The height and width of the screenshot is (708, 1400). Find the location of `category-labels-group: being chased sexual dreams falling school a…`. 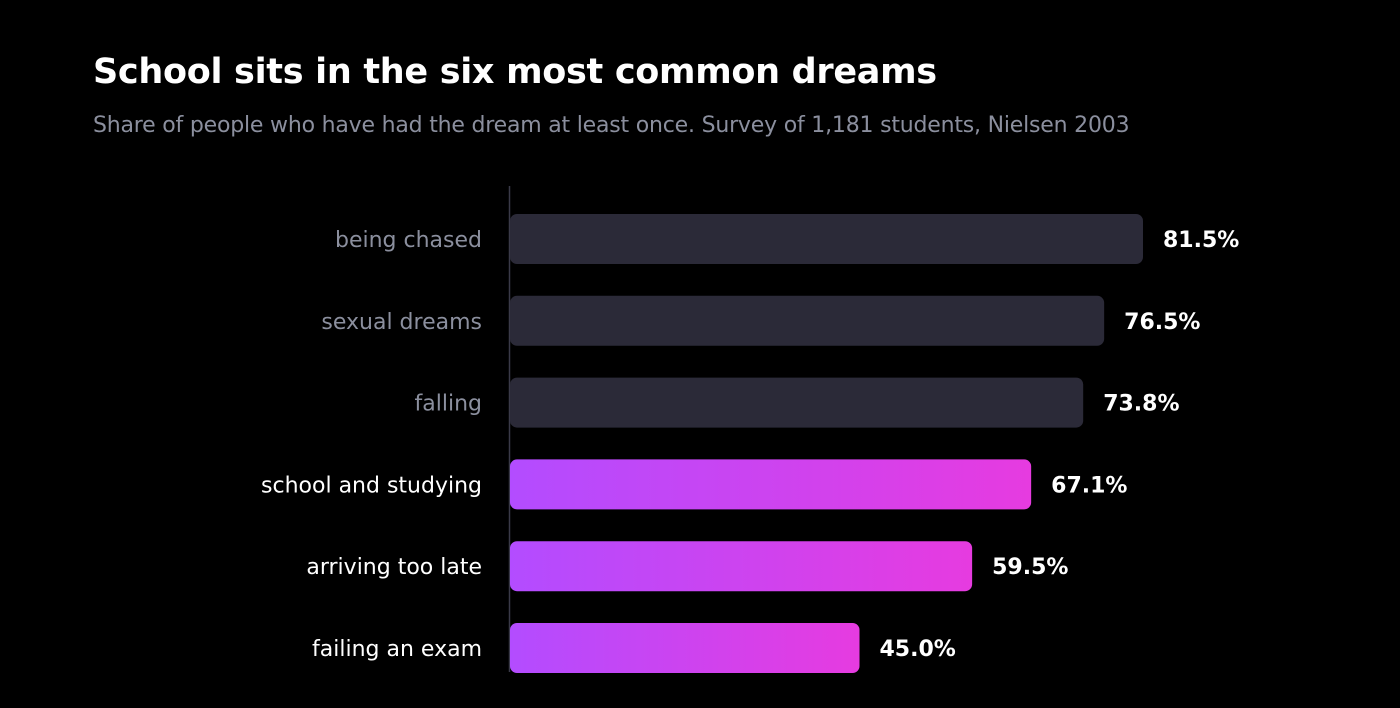

category-labels-group: being chased sexual dreams falling school a… is located at coordinates (371, 445).